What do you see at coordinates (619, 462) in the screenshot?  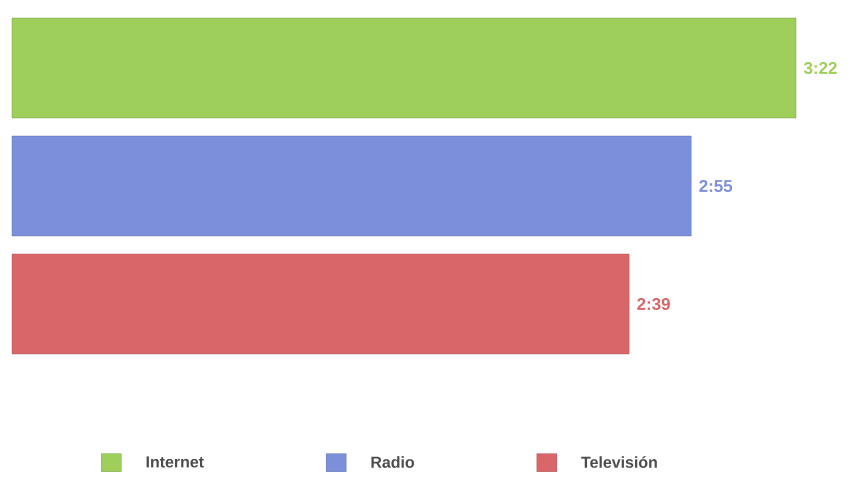 I see `legend-label: Televisión` at bounding box center [619, 462].